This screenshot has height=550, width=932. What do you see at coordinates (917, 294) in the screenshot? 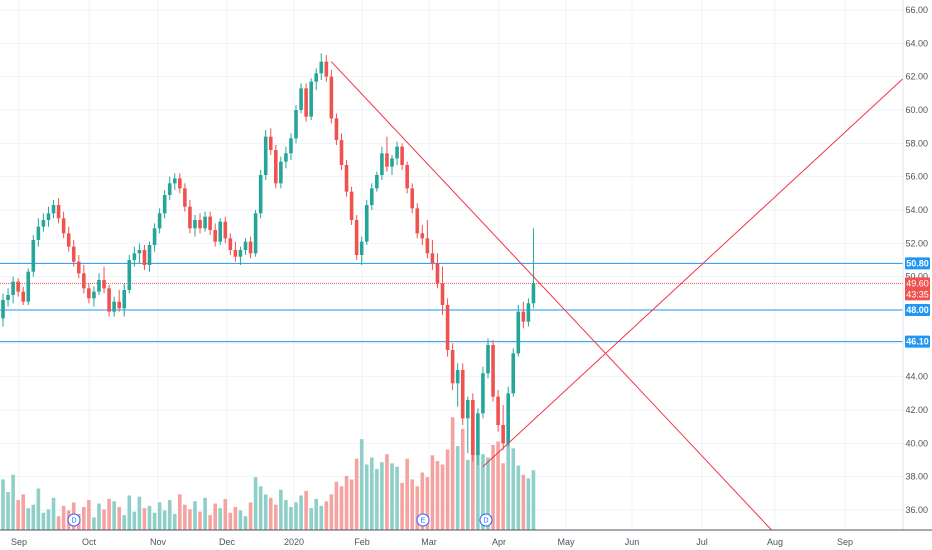
I see `countdown-label: 43:35` at bounding box center [917, 294].